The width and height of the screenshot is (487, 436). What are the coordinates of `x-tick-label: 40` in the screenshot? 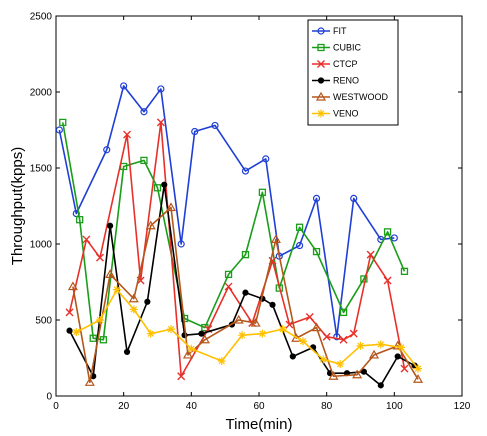 It's located at (192, 406).